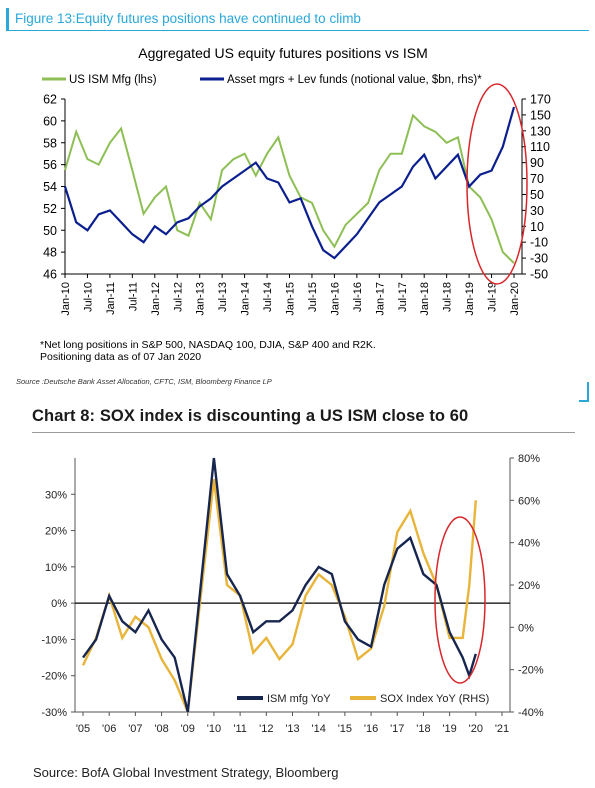 This screenshot has height=788, width=595. What do you see at coordinates (299, 699) in the screenshot?
I see `legend-ism-label: ISM mfg YoY` at bounding box center [299, 699].